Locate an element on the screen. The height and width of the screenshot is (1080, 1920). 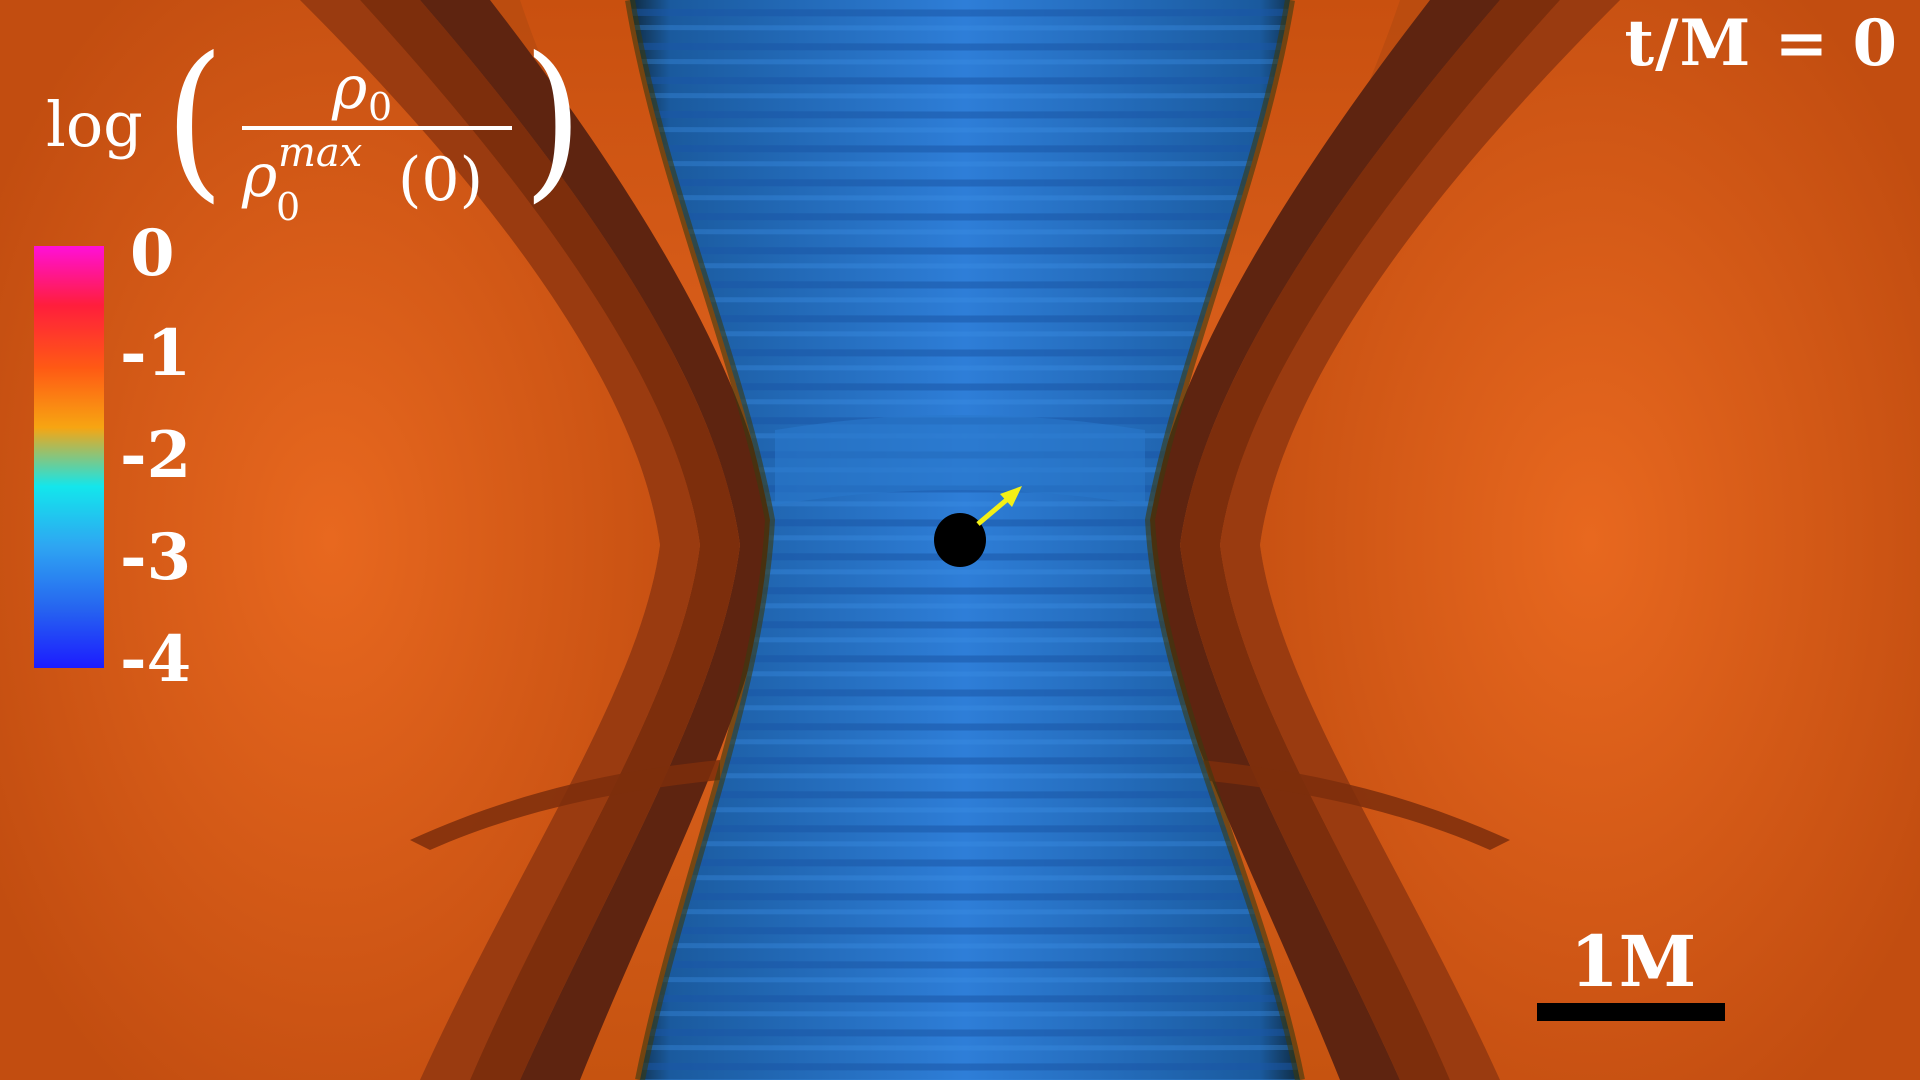
funnel-edge-left is located at coordinates (700, 540).